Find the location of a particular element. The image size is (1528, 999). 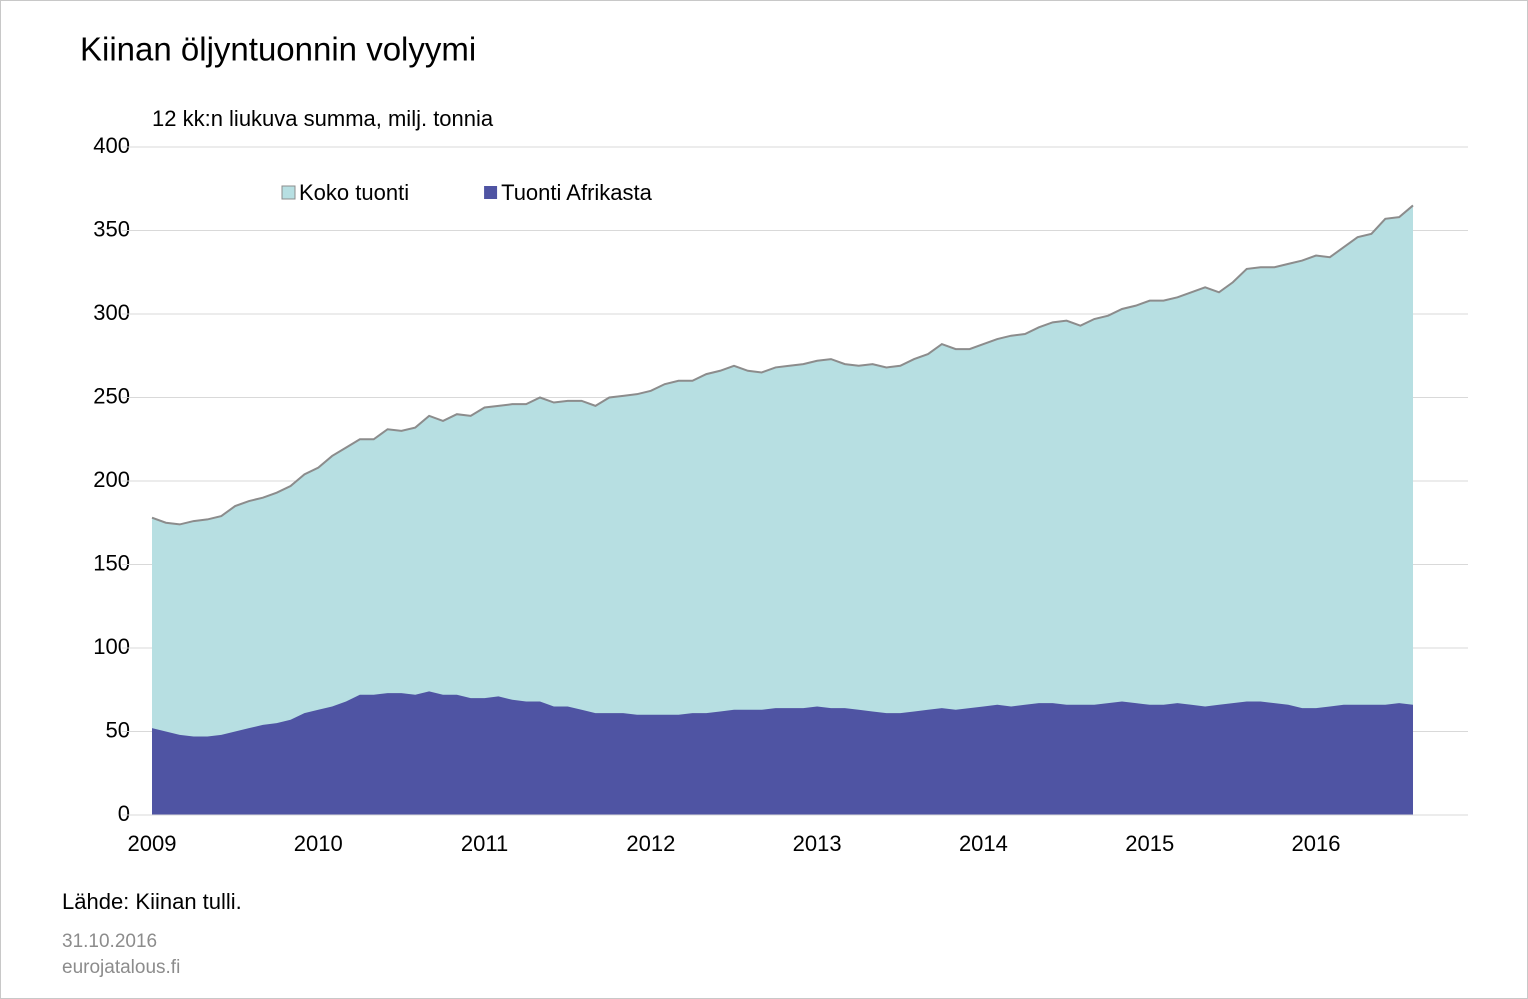

x-tick-label: 2013 is located at coordinates (817, 843).